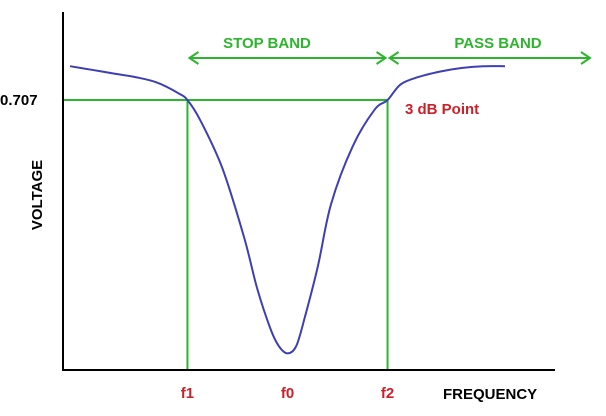  I want to click on band-arrows, so click(389, 58).